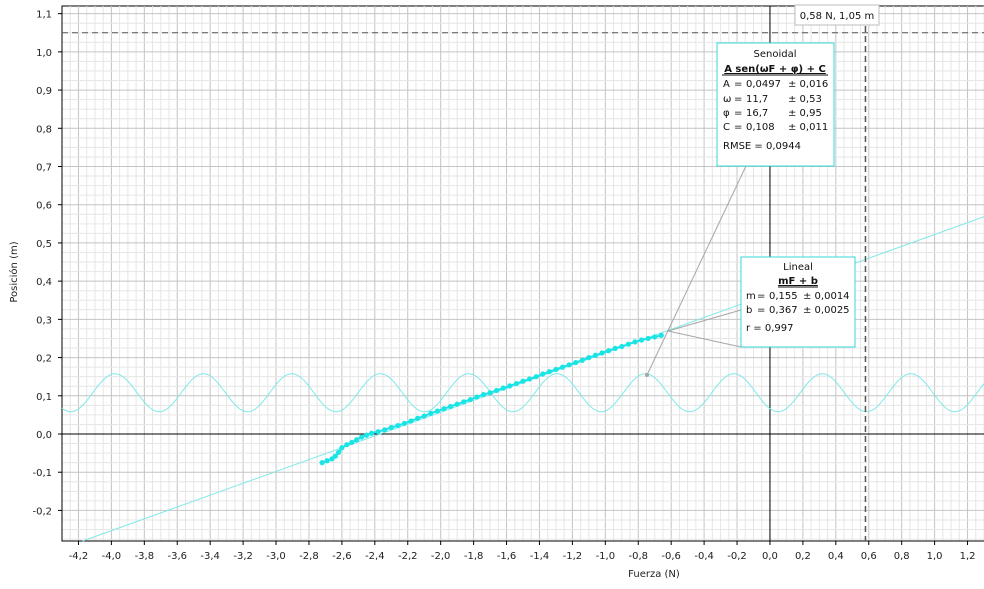  What do you see at coordinates (44, 359) in the screenshot?
I see `y-tick-label: 0,2` at bounding box center [44, 359].